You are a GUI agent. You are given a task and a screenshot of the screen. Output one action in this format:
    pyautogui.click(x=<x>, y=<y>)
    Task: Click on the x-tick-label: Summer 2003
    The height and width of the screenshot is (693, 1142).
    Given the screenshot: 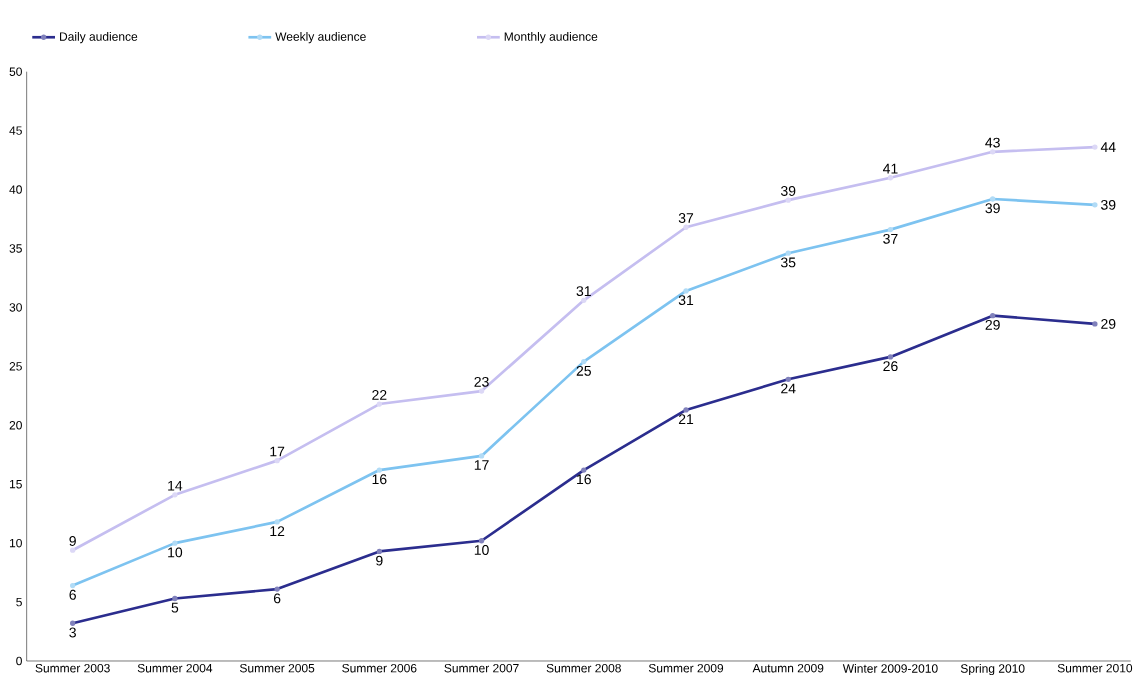 What is the action you would take?
    pyautogui.click(x=72, y=668)
    